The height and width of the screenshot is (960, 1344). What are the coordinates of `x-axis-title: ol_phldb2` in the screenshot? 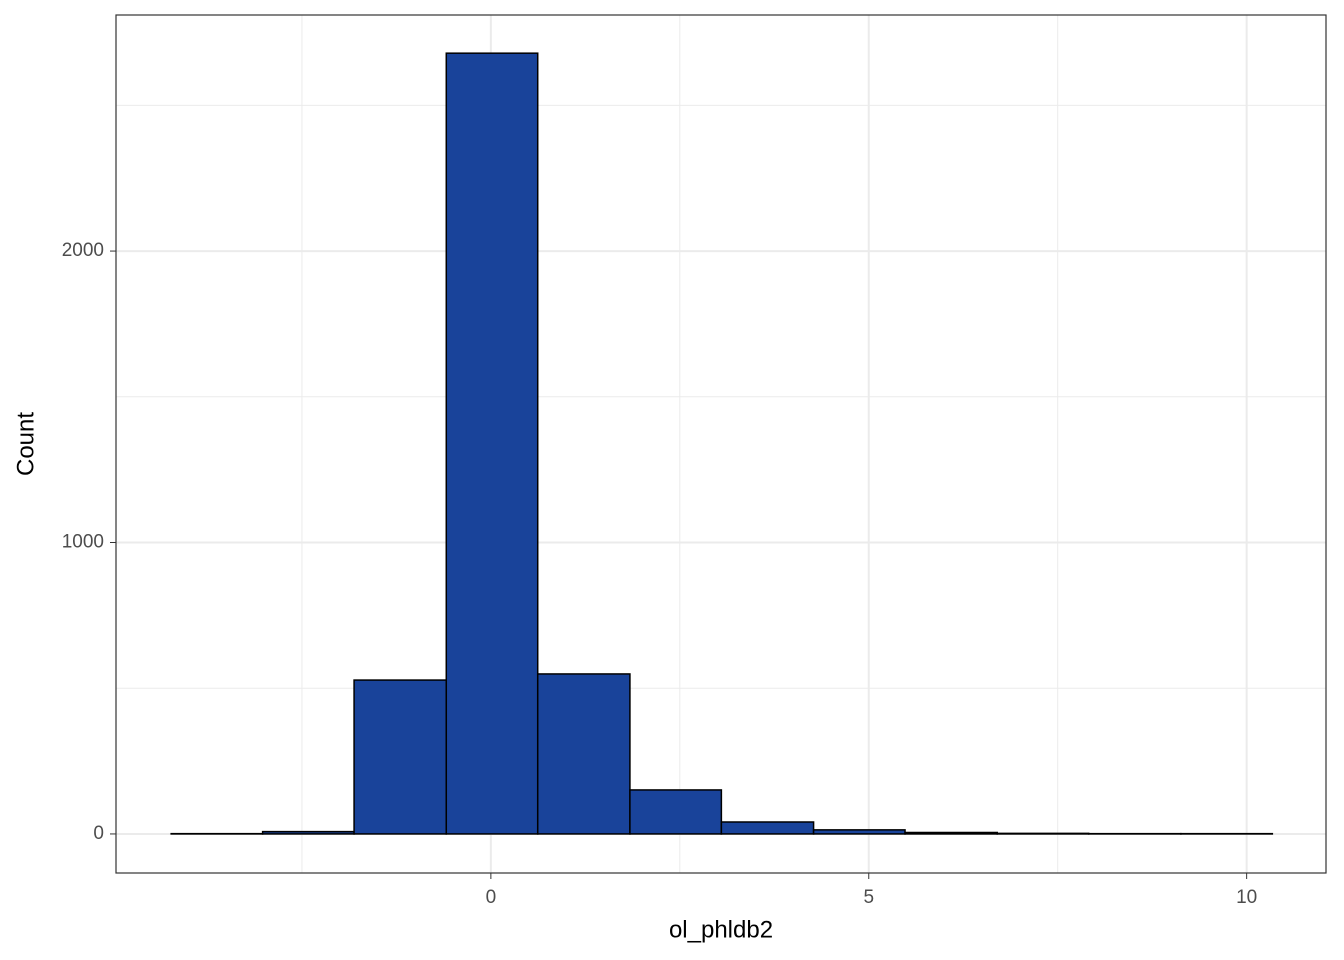 It's located at (721, 929).